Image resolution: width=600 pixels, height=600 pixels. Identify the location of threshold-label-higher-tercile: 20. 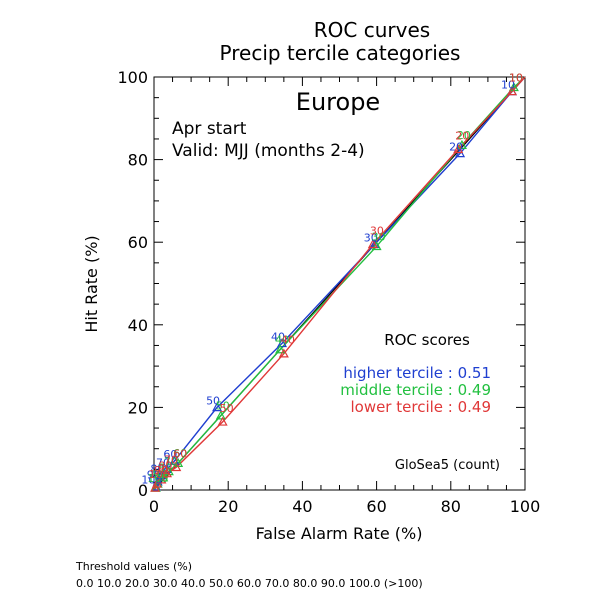
(456, 146).